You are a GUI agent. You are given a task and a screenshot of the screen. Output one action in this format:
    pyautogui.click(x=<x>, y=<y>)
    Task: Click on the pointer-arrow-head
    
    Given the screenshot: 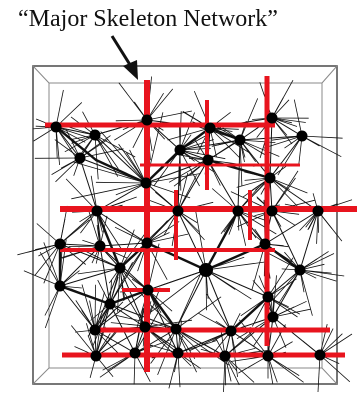 What is the action you would take?
    pyautogui.click(x=130, y=70)
    